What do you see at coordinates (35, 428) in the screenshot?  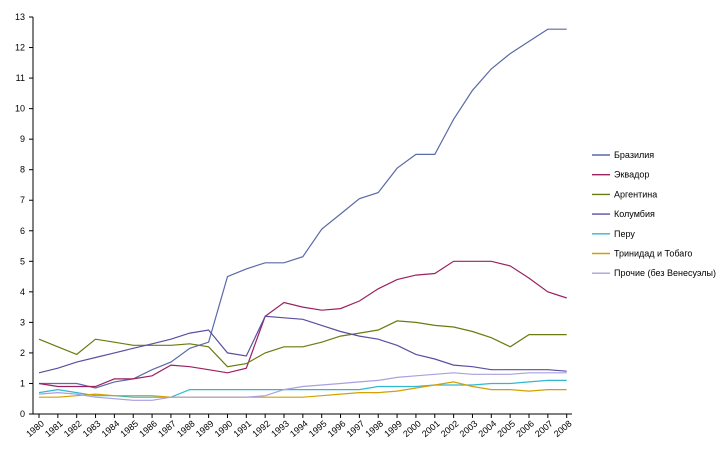 I see `x-tick-label: 1980` at bounding box center [35, 428].